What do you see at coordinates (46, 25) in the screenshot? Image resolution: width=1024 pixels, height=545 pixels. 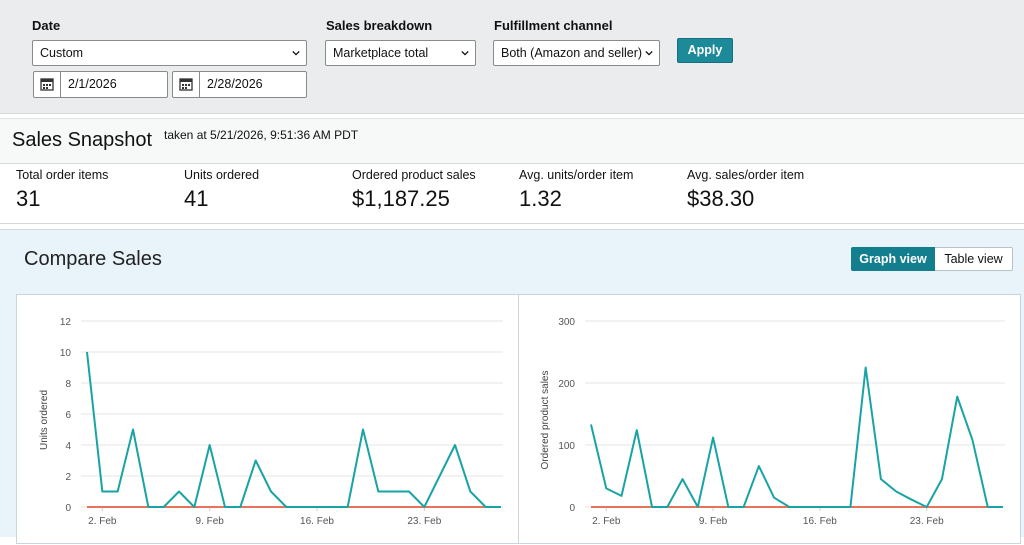 I see `date-label: Date` at bounding box center [46, 25].